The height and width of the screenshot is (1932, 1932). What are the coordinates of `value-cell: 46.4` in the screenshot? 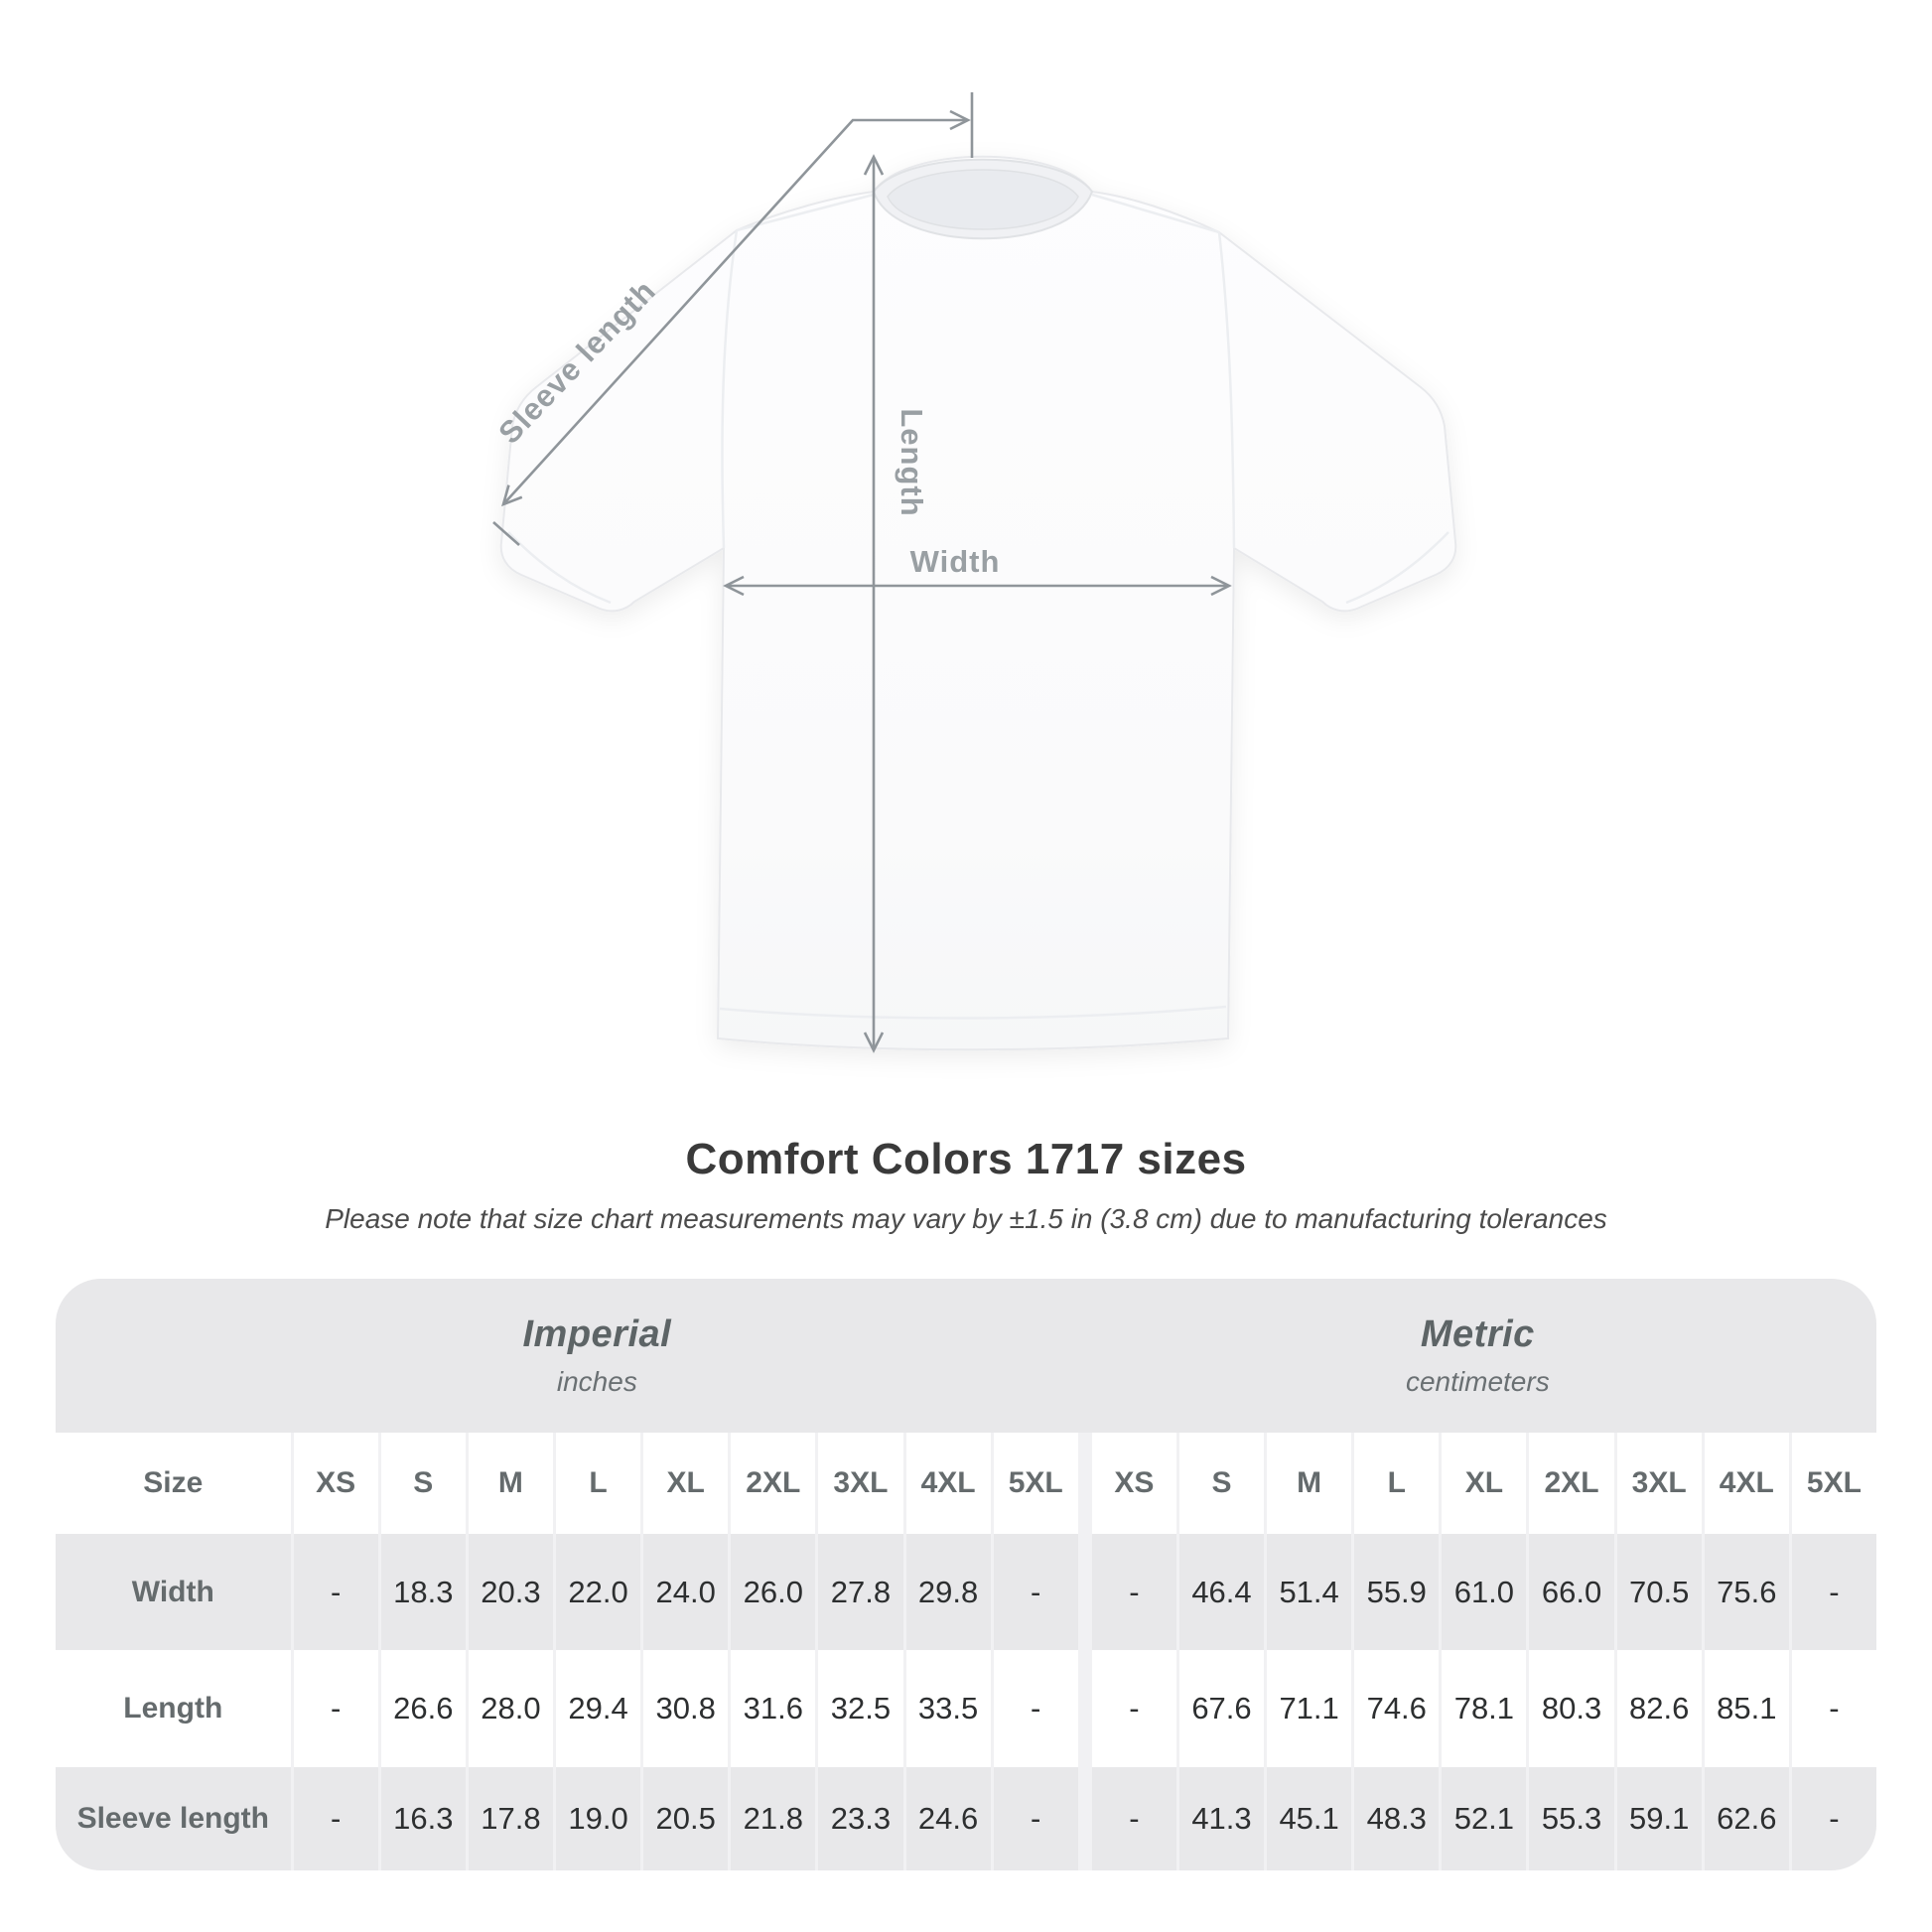 It's located at (1221, 1592).